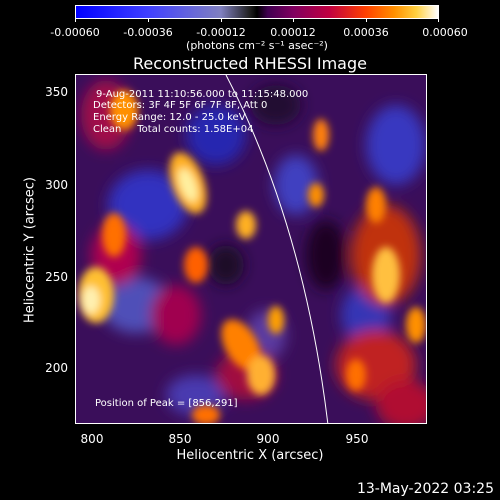 The width and height of the screenshot is (500, 500). What do you see at coordinates (250, 455) in the screenshot?
I see `x-axis-label: Heliocentric X (arcsec)` at bounding box center [250, 455].